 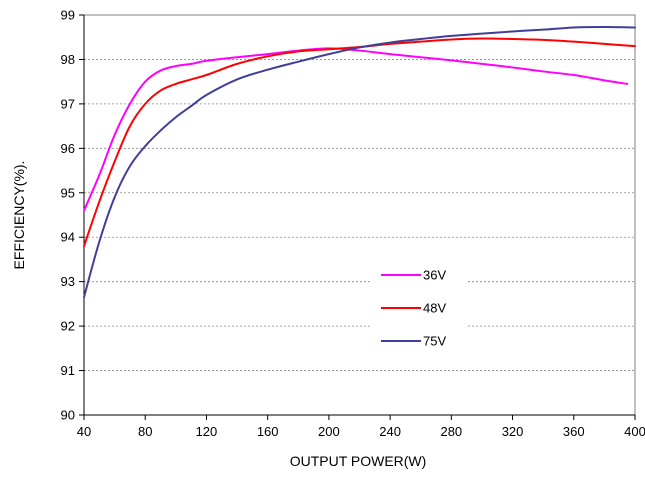 What do you see at coordinates (68, 237) in the screenshot?
I see `y-tick-label-94: 94` at bounding box center [68, 237].